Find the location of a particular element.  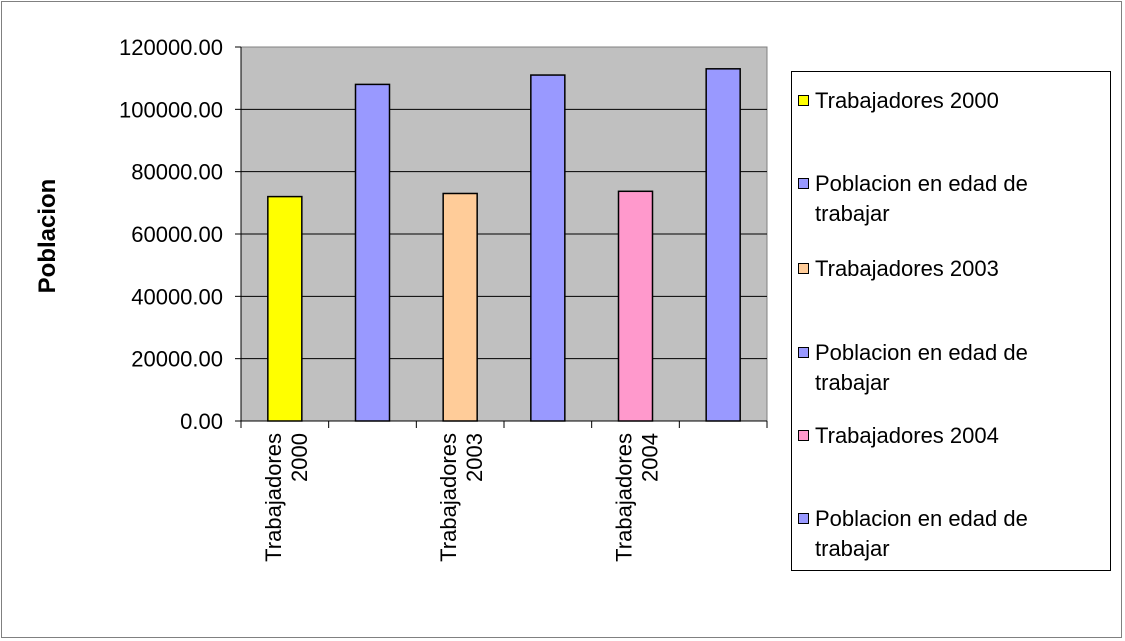

y-tick-label: 80000.00 is located at coordinates (177, 172).